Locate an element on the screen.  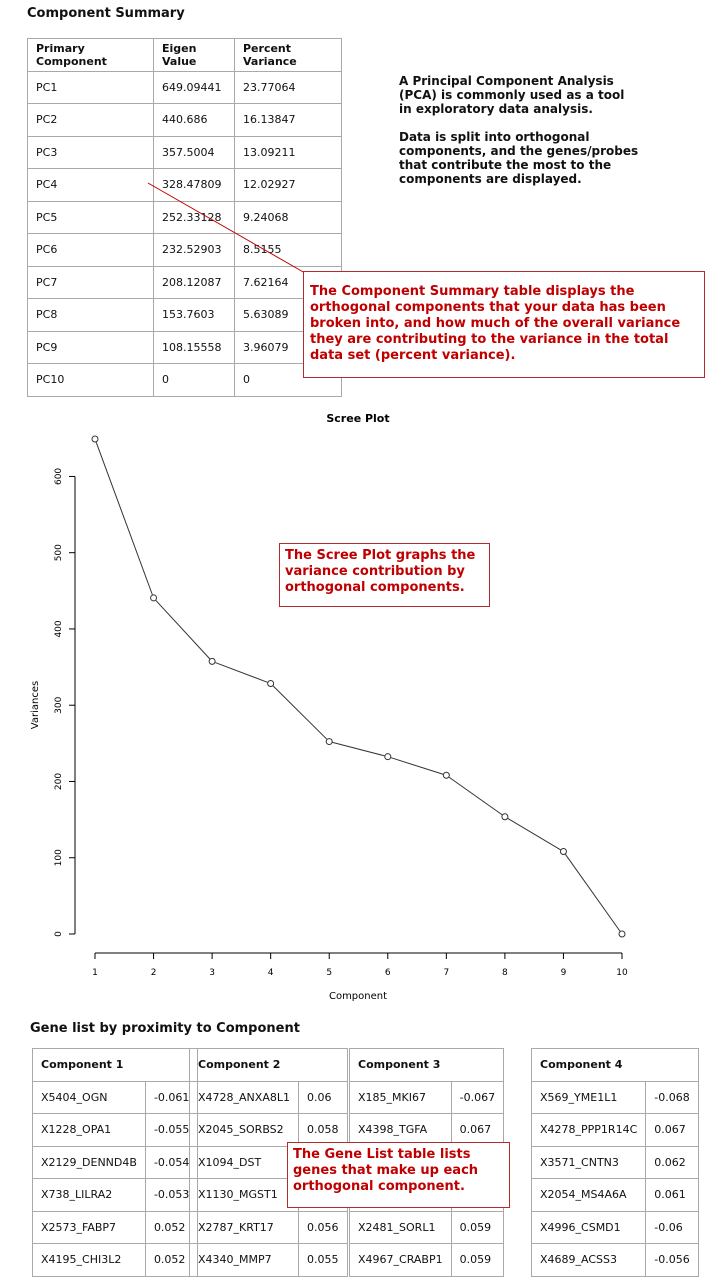
x-tick-label: 9 is located at coordinates (564, 973).